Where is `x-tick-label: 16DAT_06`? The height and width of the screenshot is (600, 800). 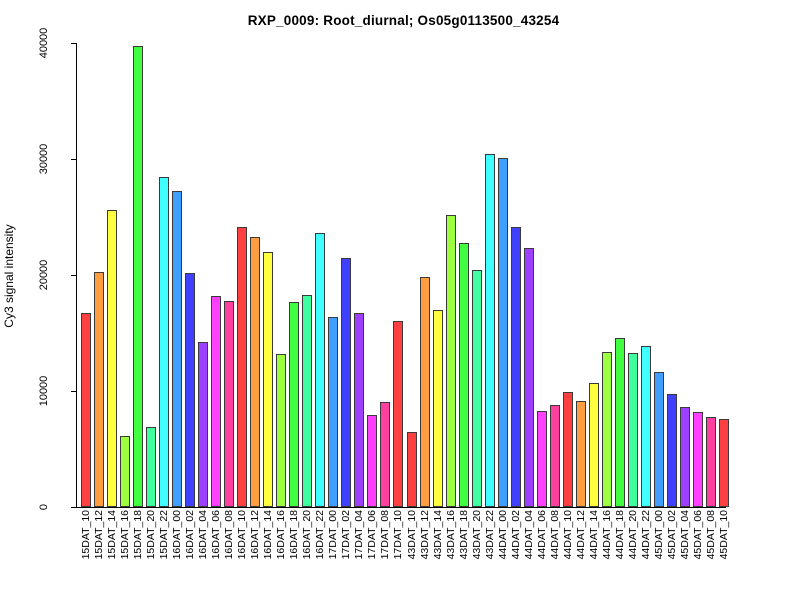 x-tick-label: 16DAT_06 is located at coordinates (216, 535).